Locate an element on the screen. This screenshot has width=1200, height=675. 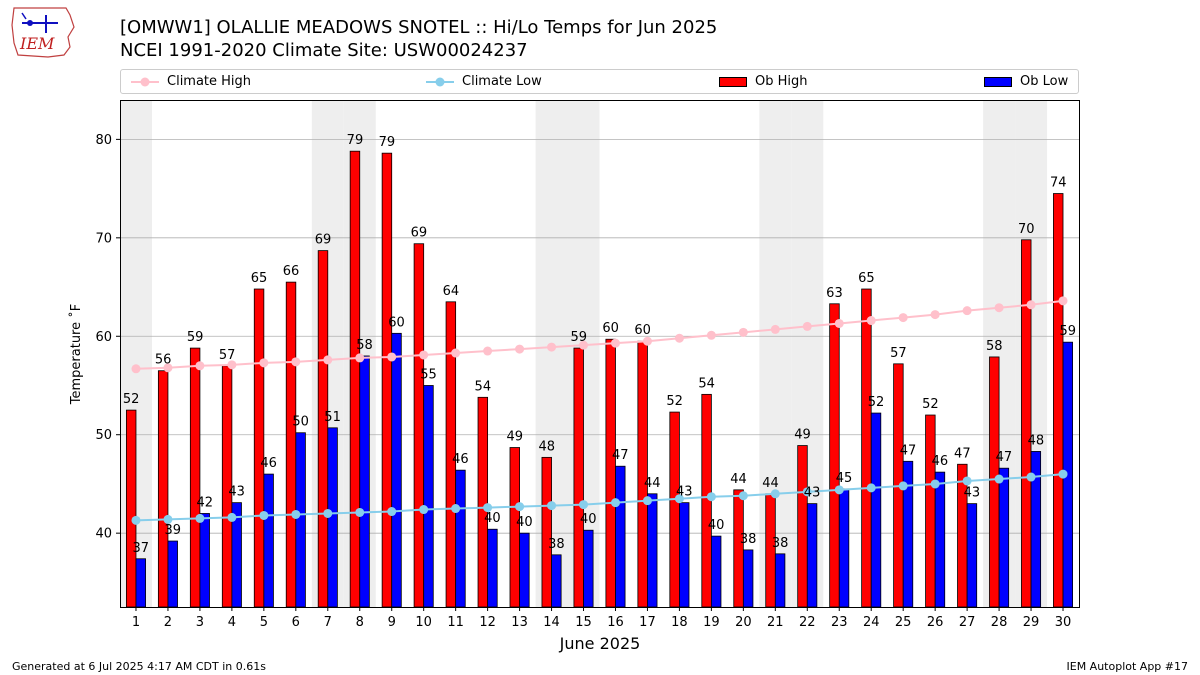
legend-label: Climate High is located at coordinates (209, 81).